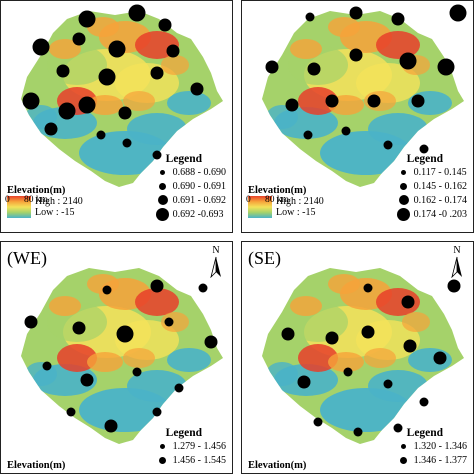  I want to click on legend-item: 0.174 -0 .203, so click(432, 214).